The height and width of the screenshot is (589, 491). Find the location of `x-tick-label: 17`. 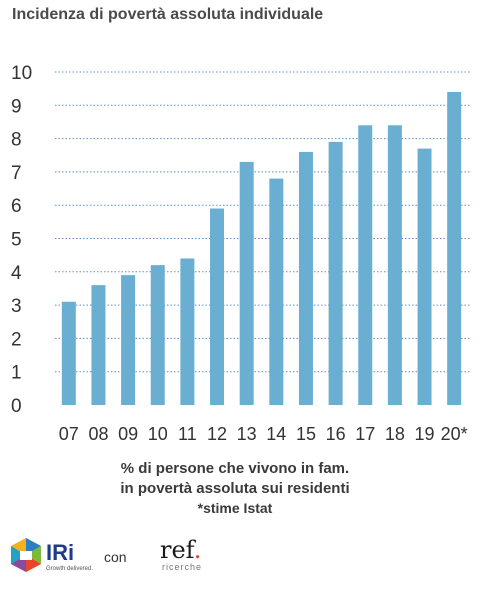

x-tick-label: 17 is located at coordinates (365, 434).